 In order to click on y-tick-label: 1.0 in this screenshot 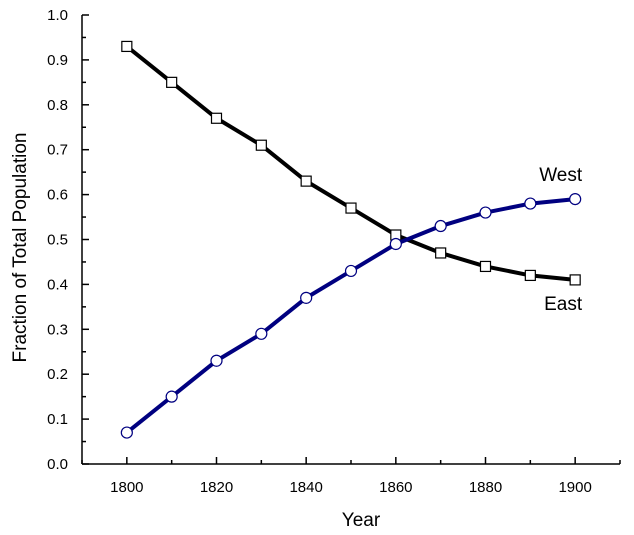, I will do `click(57, 15)`.